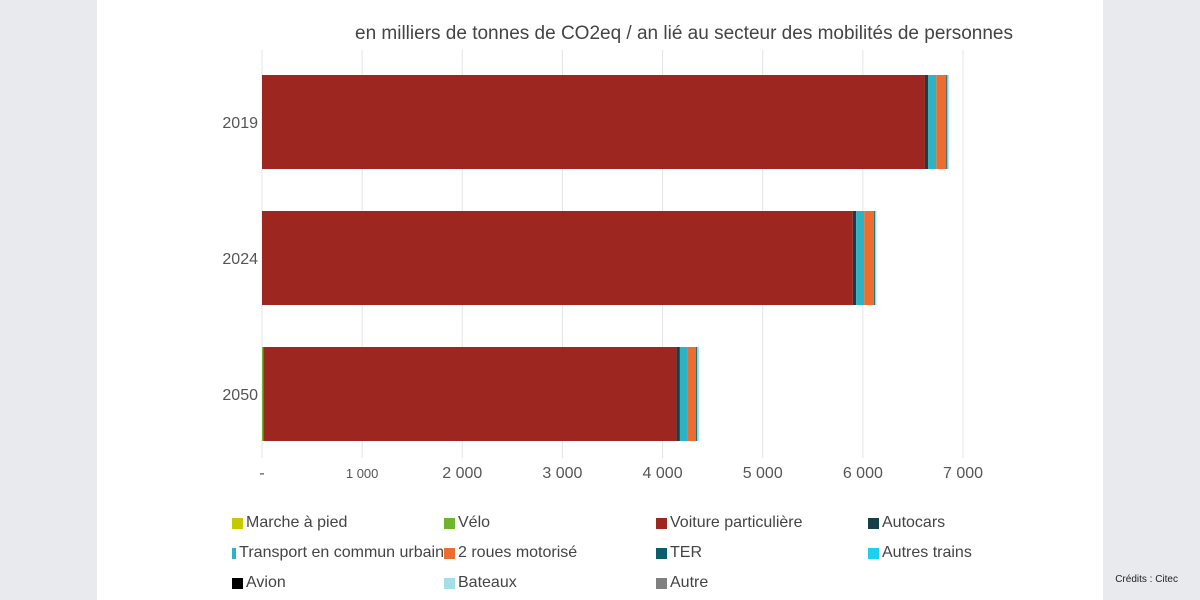 Image resolution: width=1200 pixels, height=600 pixels. Describe the element at coordinates (474, 522) in the screenshot. I see `legend-label: Vélo` at that location.